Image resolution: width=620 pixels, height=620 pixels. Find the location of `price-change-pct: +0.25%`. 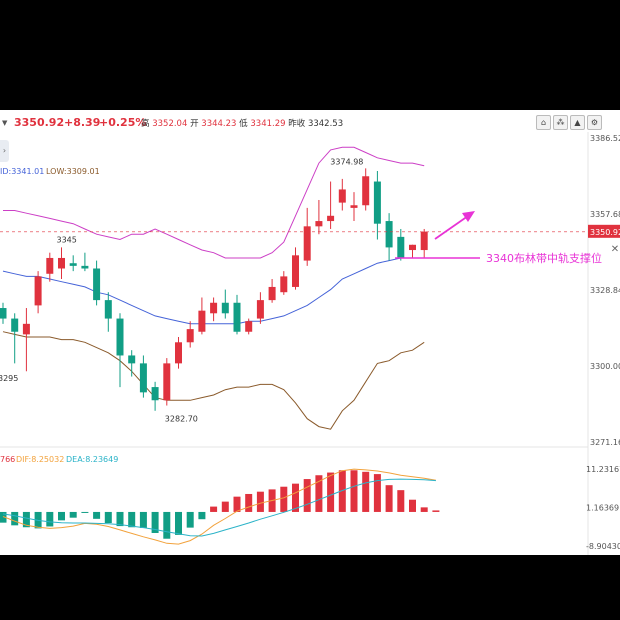

price-change-pct: +0.25% is located at coordinates (123, 122).